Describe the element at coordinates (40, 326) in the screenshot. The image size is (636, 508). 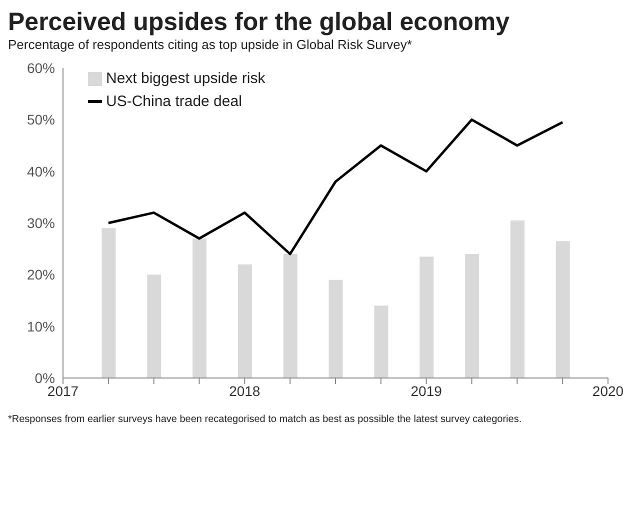
I see `y-tick-label: 10%` at that location.